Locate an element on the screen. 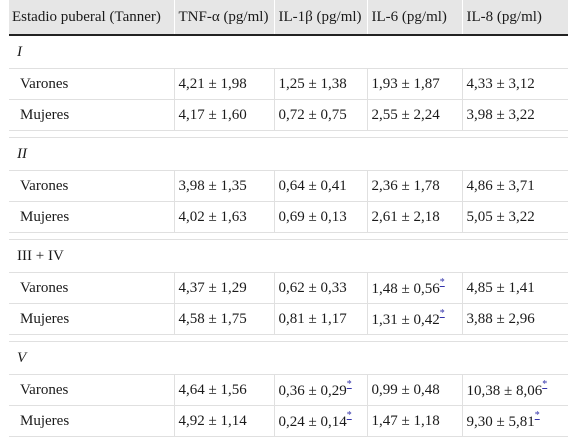 Image resolution: width=576 pixels, height=441 pixels. cell-value: 0,24 ± 0,14 is located at coordinates (312, 421).